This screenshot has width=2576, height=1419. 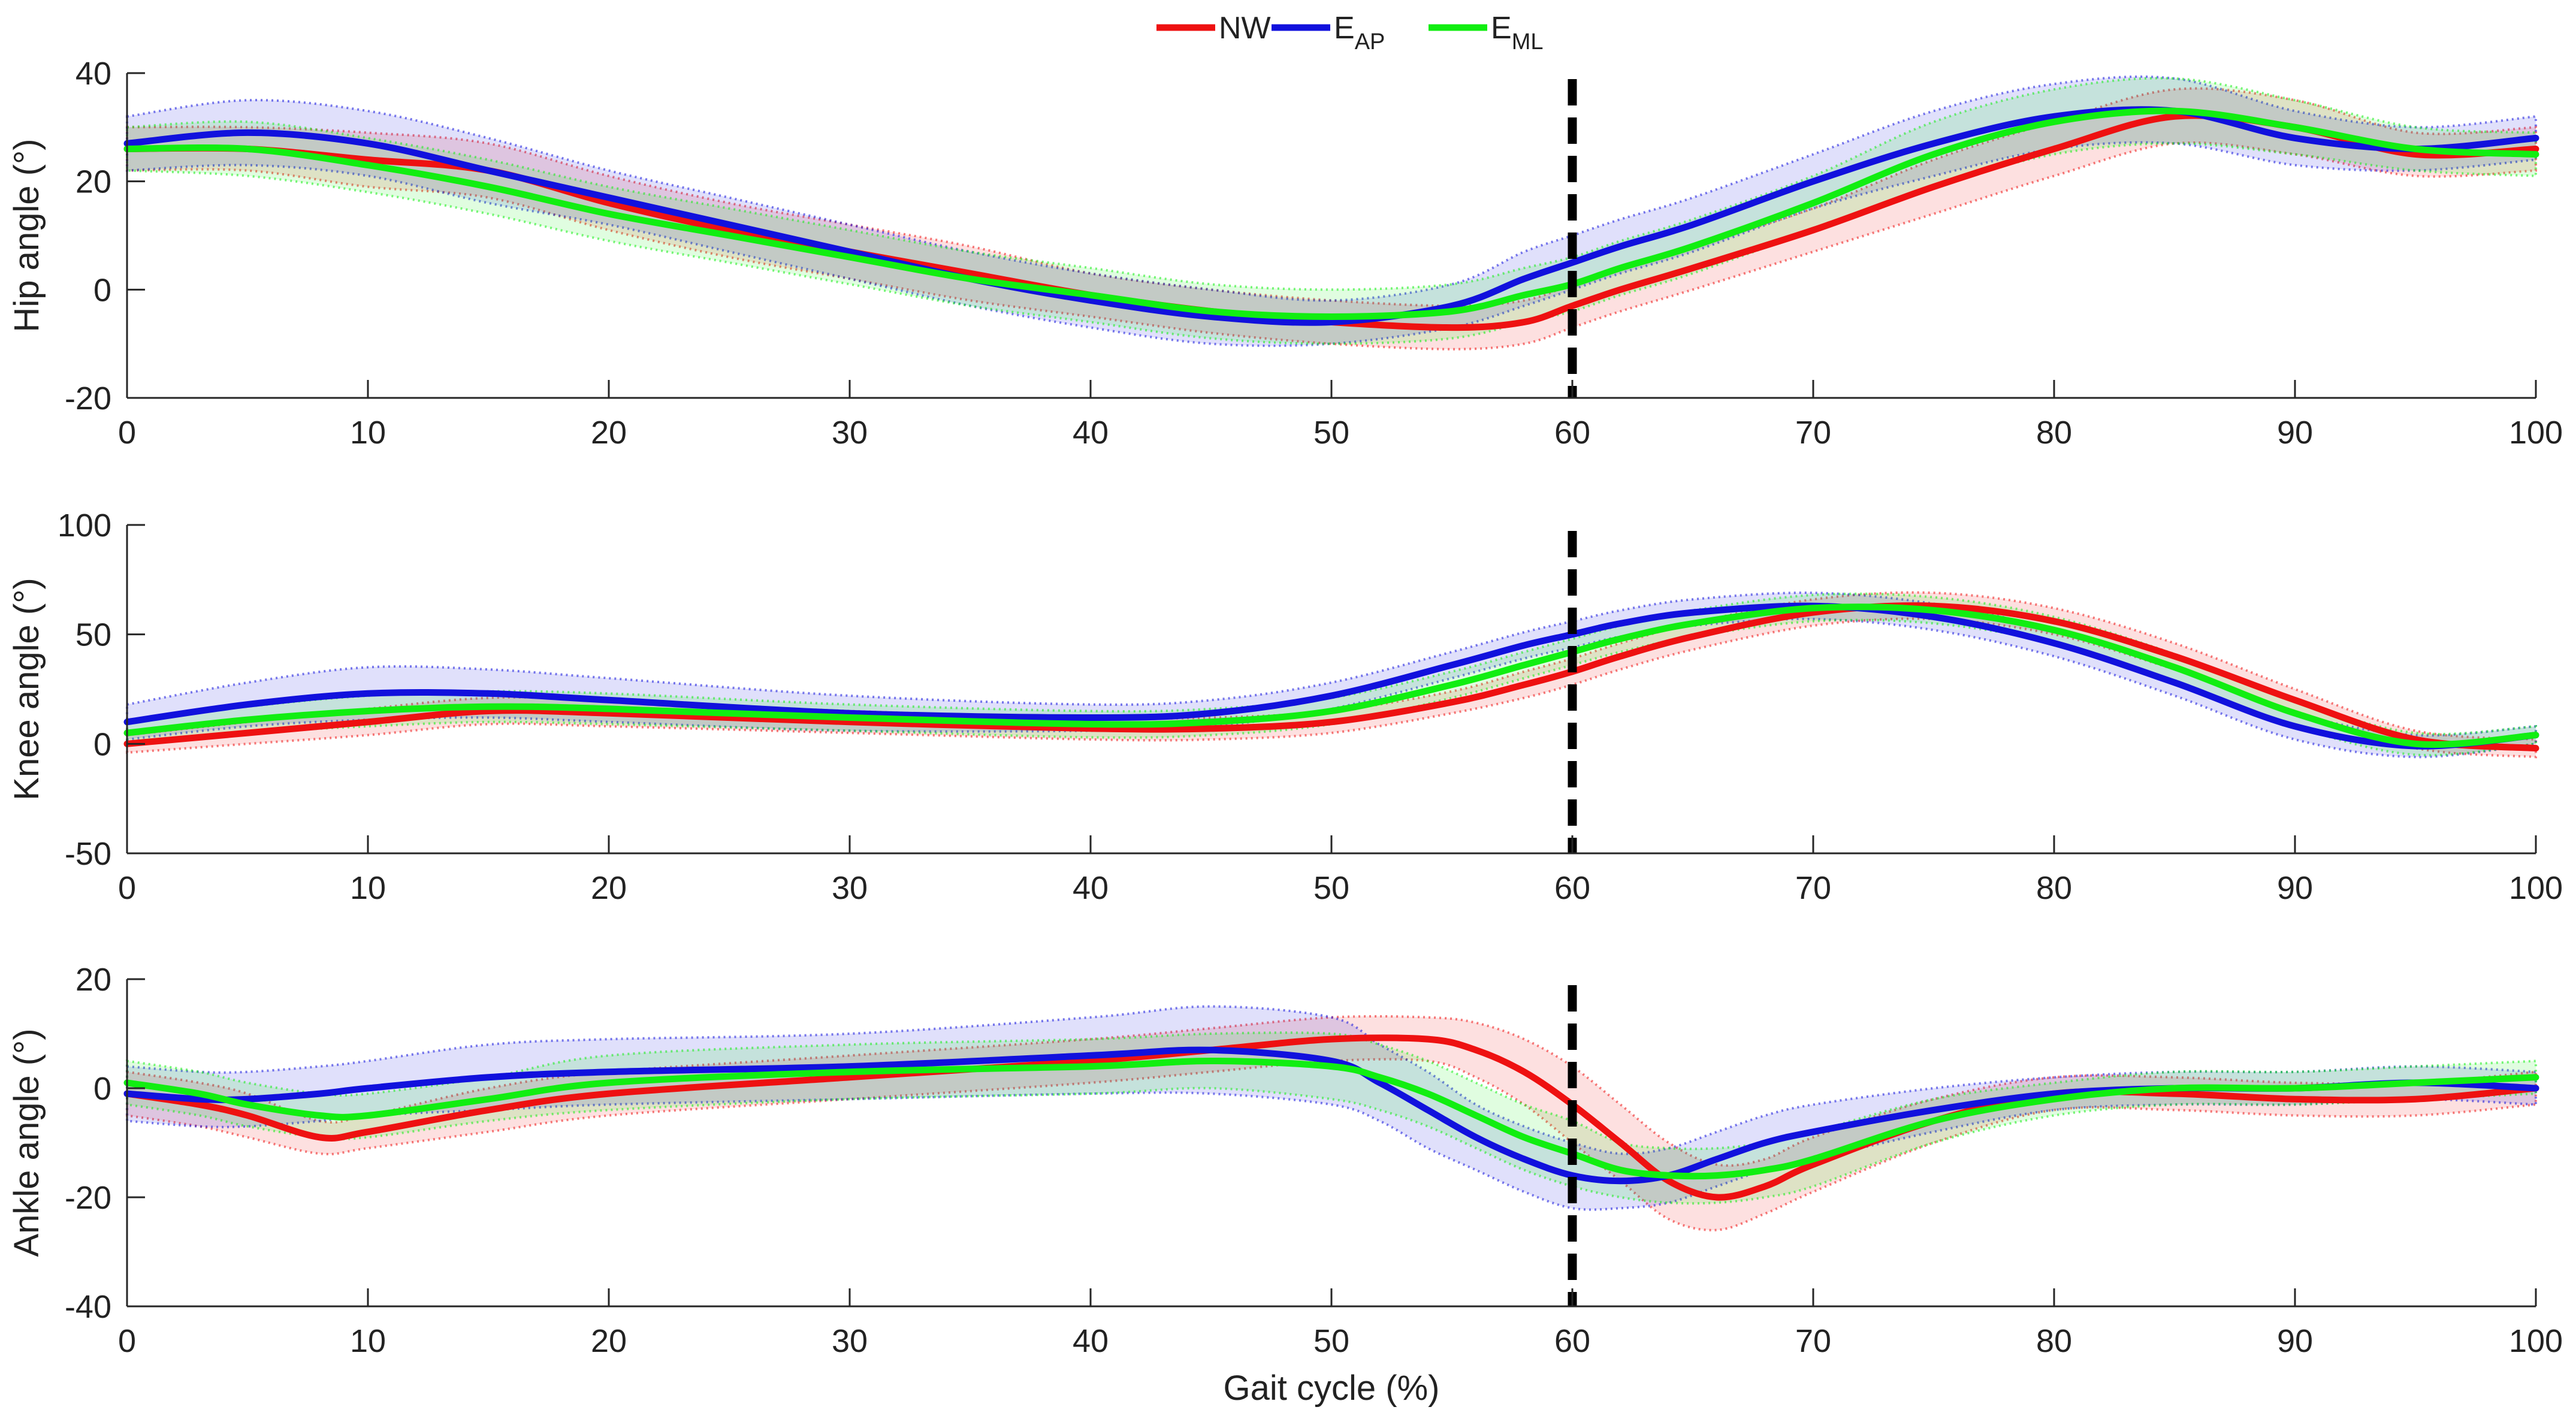 What do you see at coordinates (27, 689) in the screenshot?
I see `y-axis-title: Knee angle (°)` at bounding box center [27, 689].